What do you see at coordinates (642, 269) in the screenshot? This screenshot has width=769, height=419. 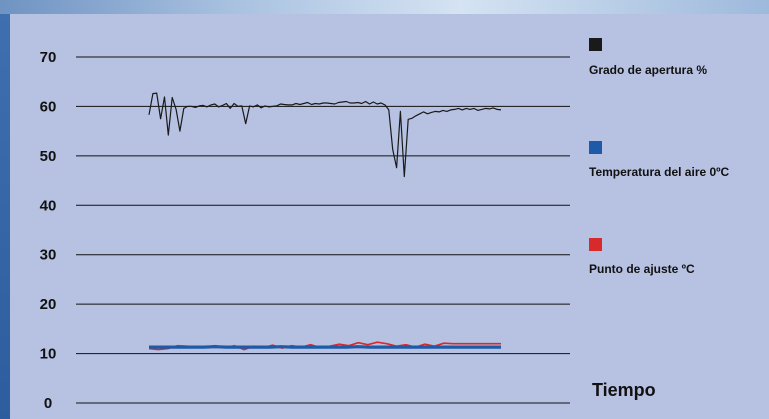 I see `legend-label-punto-ajuste: Punto de ajuste ºC` at bounding box center [642, 269].